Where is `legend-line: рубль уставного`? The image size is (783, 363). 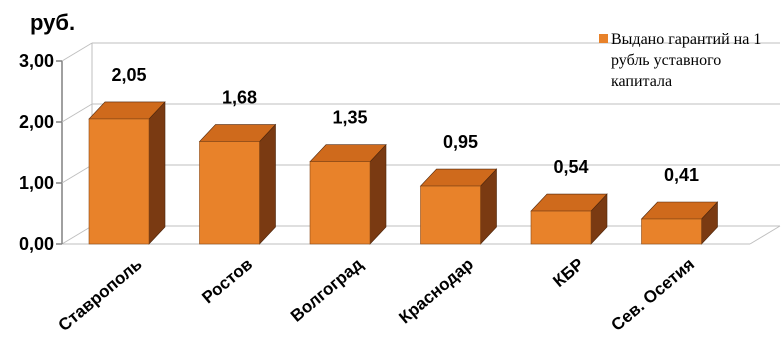 legend-line: рубль уставного is located at coordinates (666, 60).